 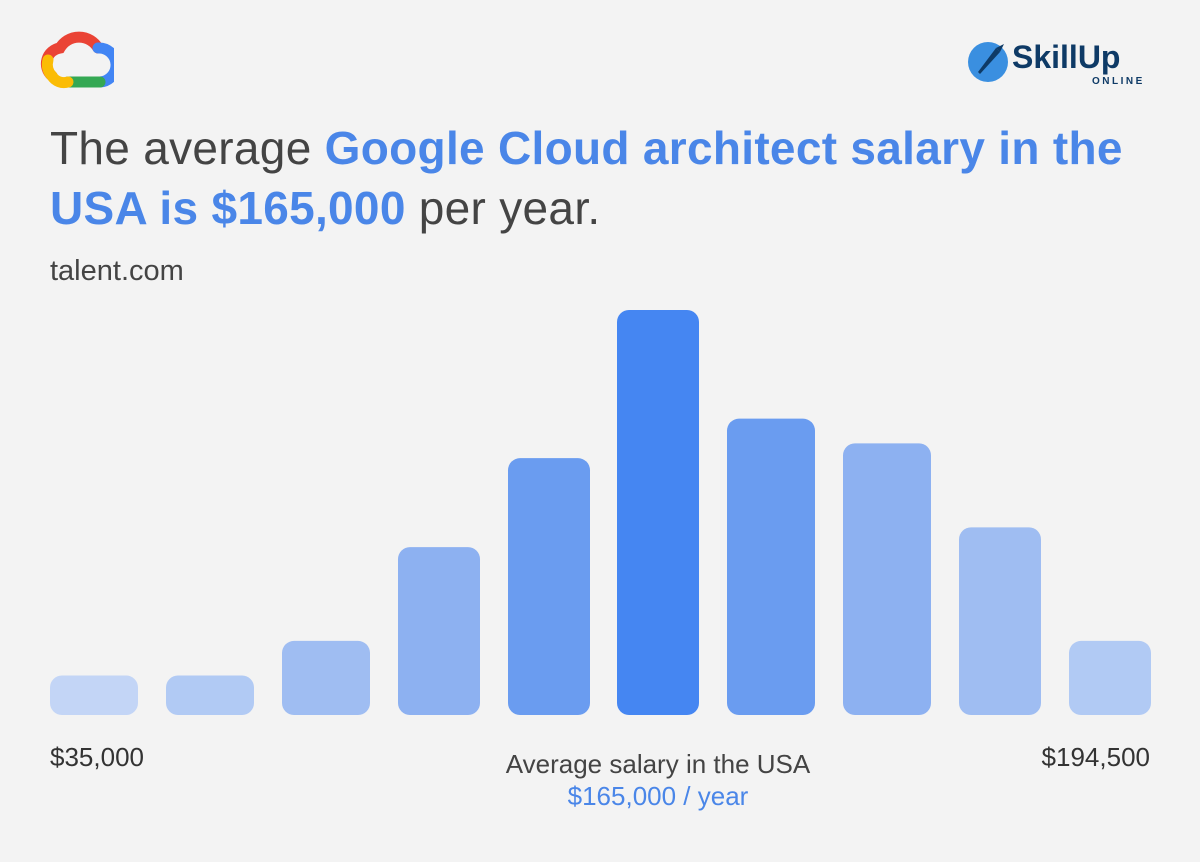 What do you see at coordinates (1095, 757) in the screenshot?
I see `max-salary-label: $194,500` at bounding box center [1095, 757].